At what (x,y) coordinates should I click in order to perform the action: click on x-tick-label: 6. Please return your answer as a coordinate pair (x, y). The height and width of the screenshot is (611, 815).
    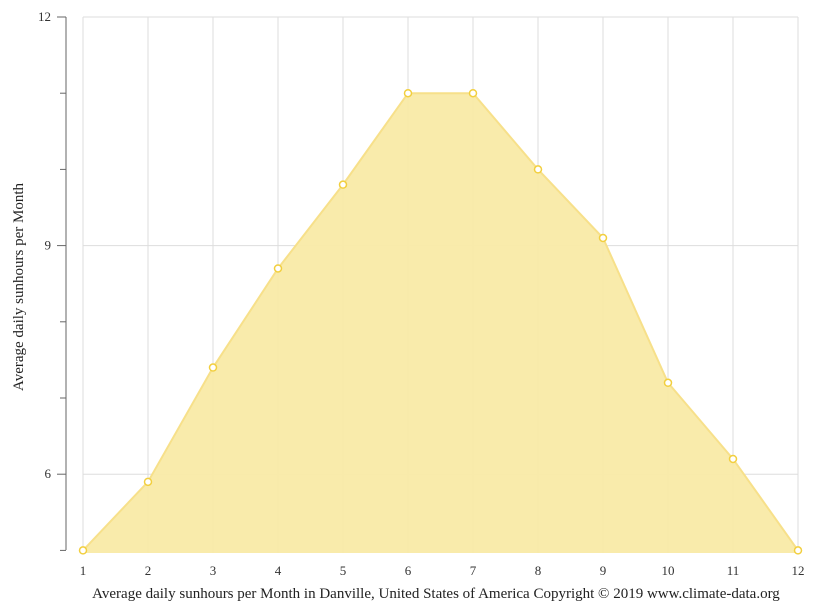
    Looking at the image, I should click on (408, 570).